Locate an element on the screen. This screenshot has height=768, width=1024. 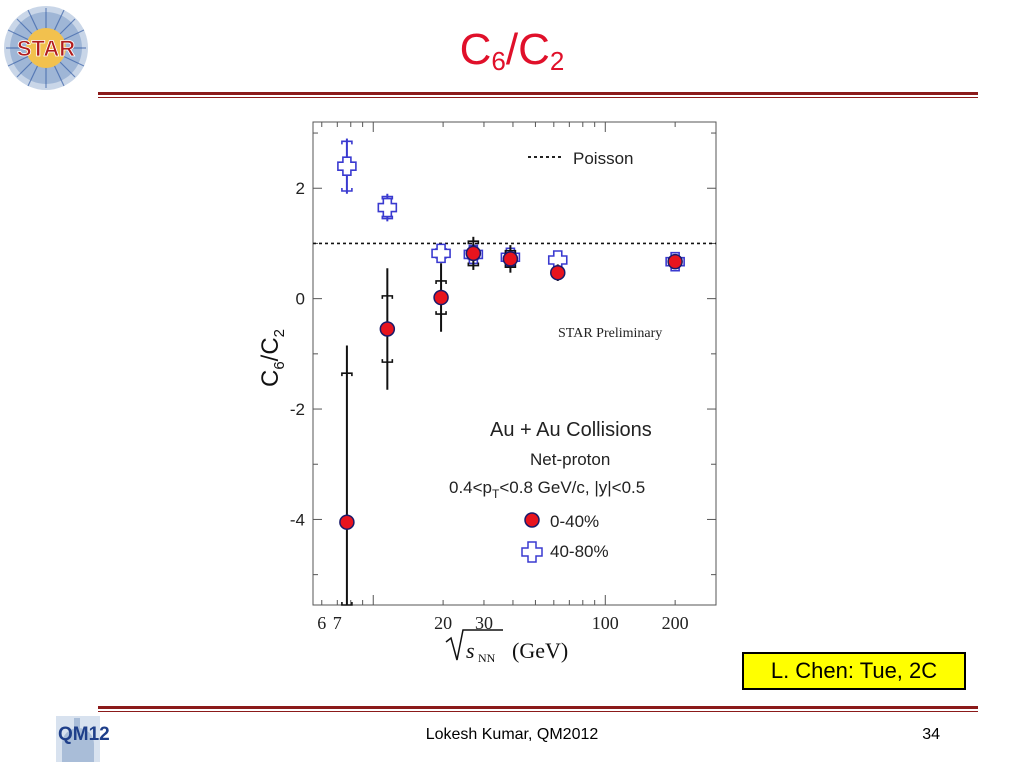
legend-label-0-40: 0-40% is located at coordinates (574, 521).